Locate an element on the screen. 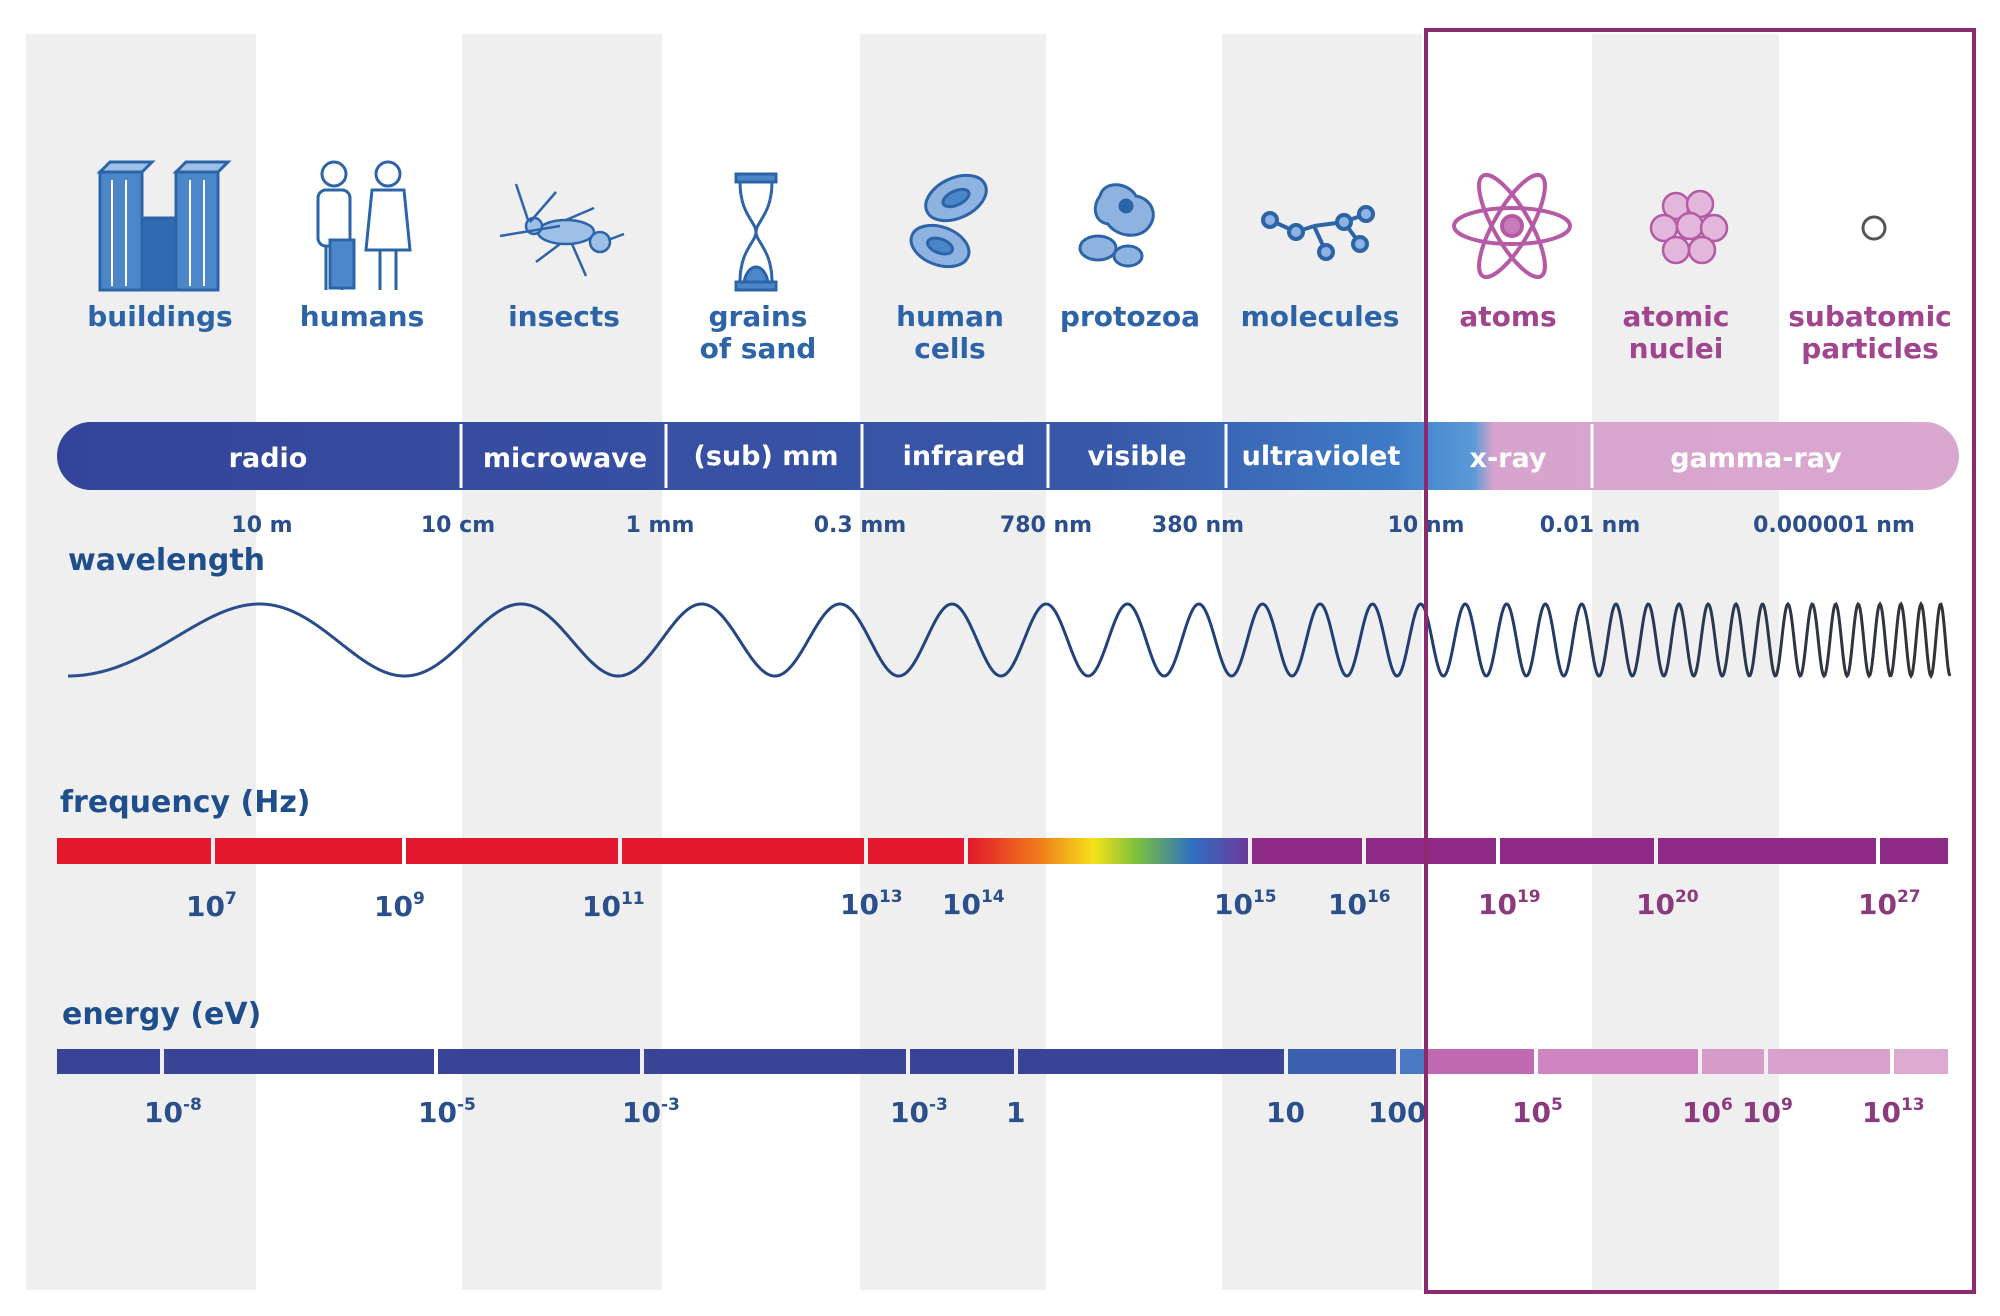 The height and width of the screenshot is (1316, 2000). frequency-tick: 10⁷ is located at coordinates (211, 906).